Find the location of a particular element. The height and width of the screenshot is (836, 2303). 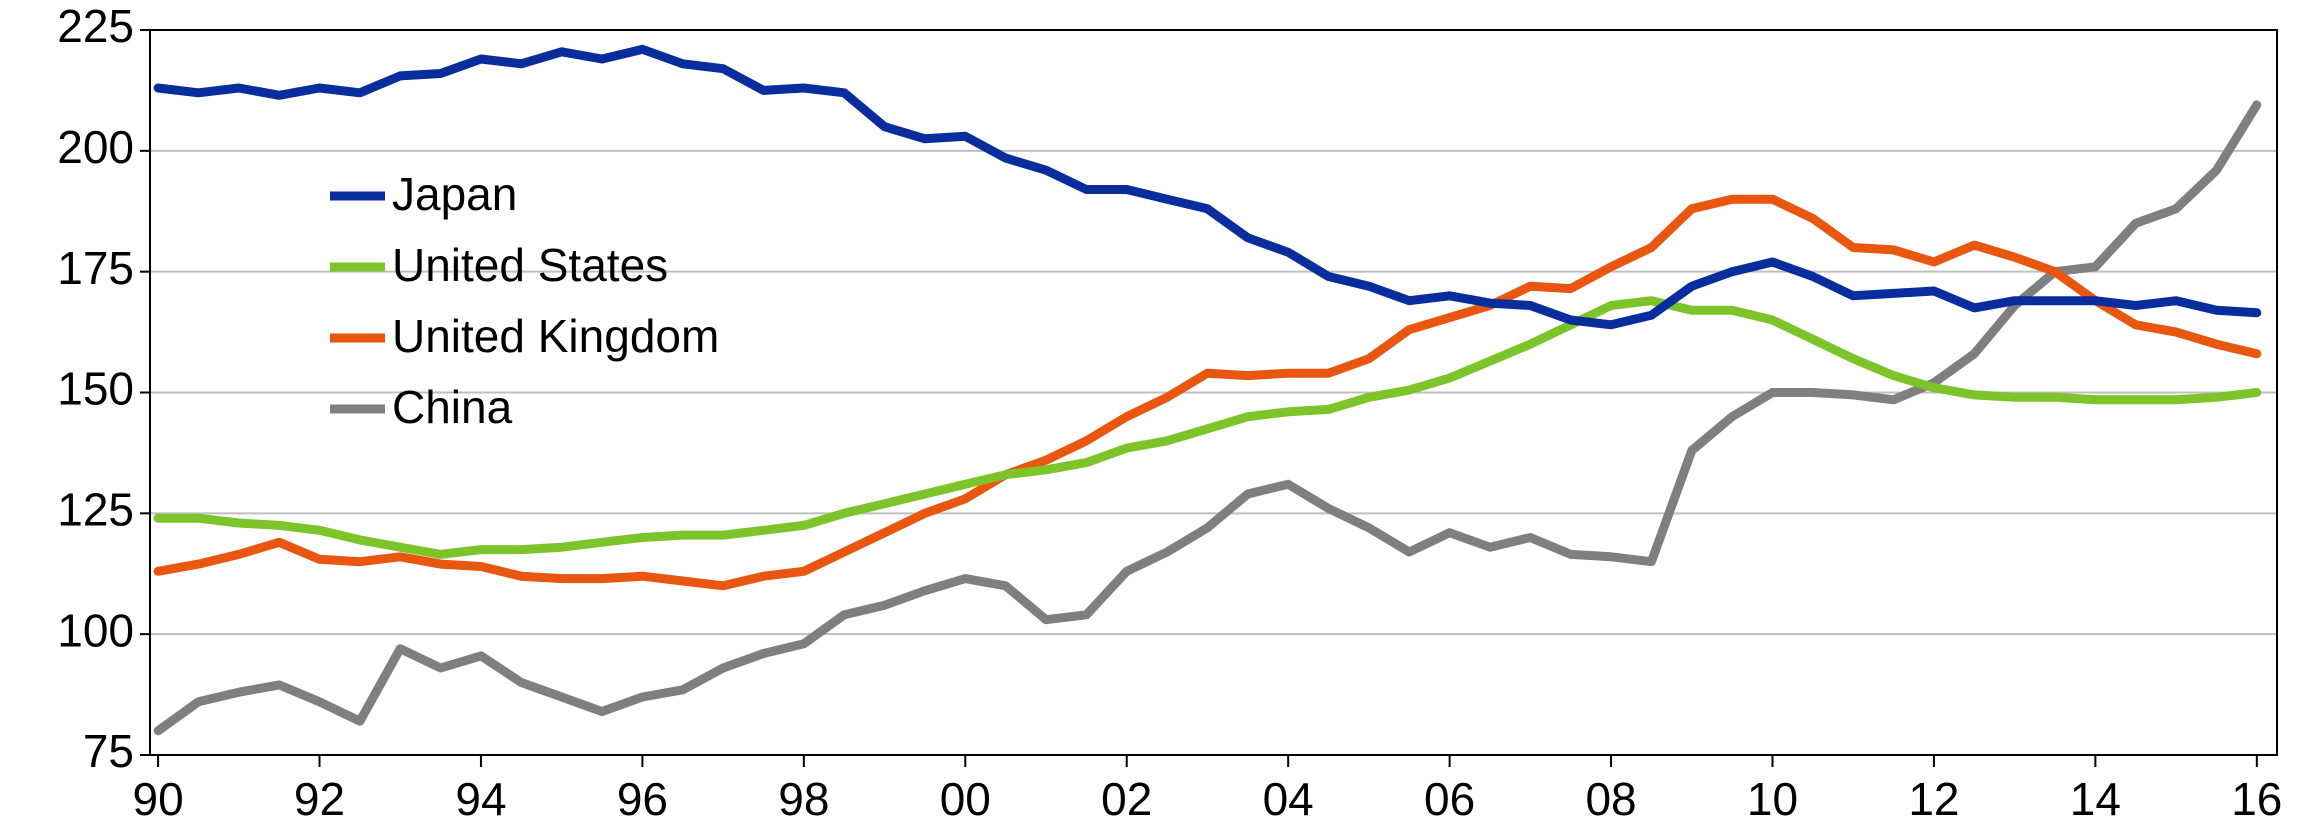

y-tick-label: 200 is located at coordinates (95, 147).